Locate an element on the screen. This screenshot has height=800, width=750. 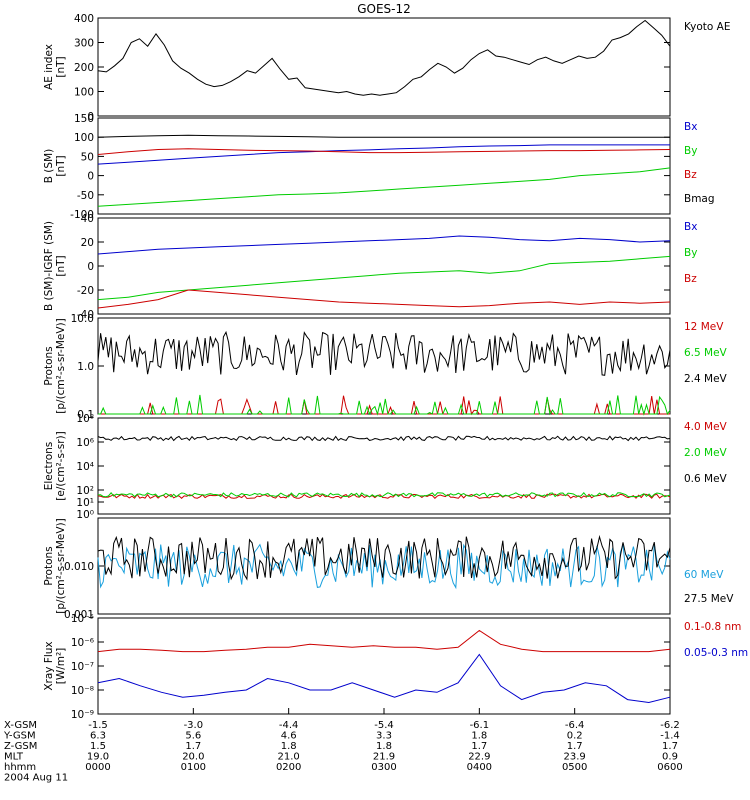
y-tick-label: 10⁸ is located at coordinates (85, 419).